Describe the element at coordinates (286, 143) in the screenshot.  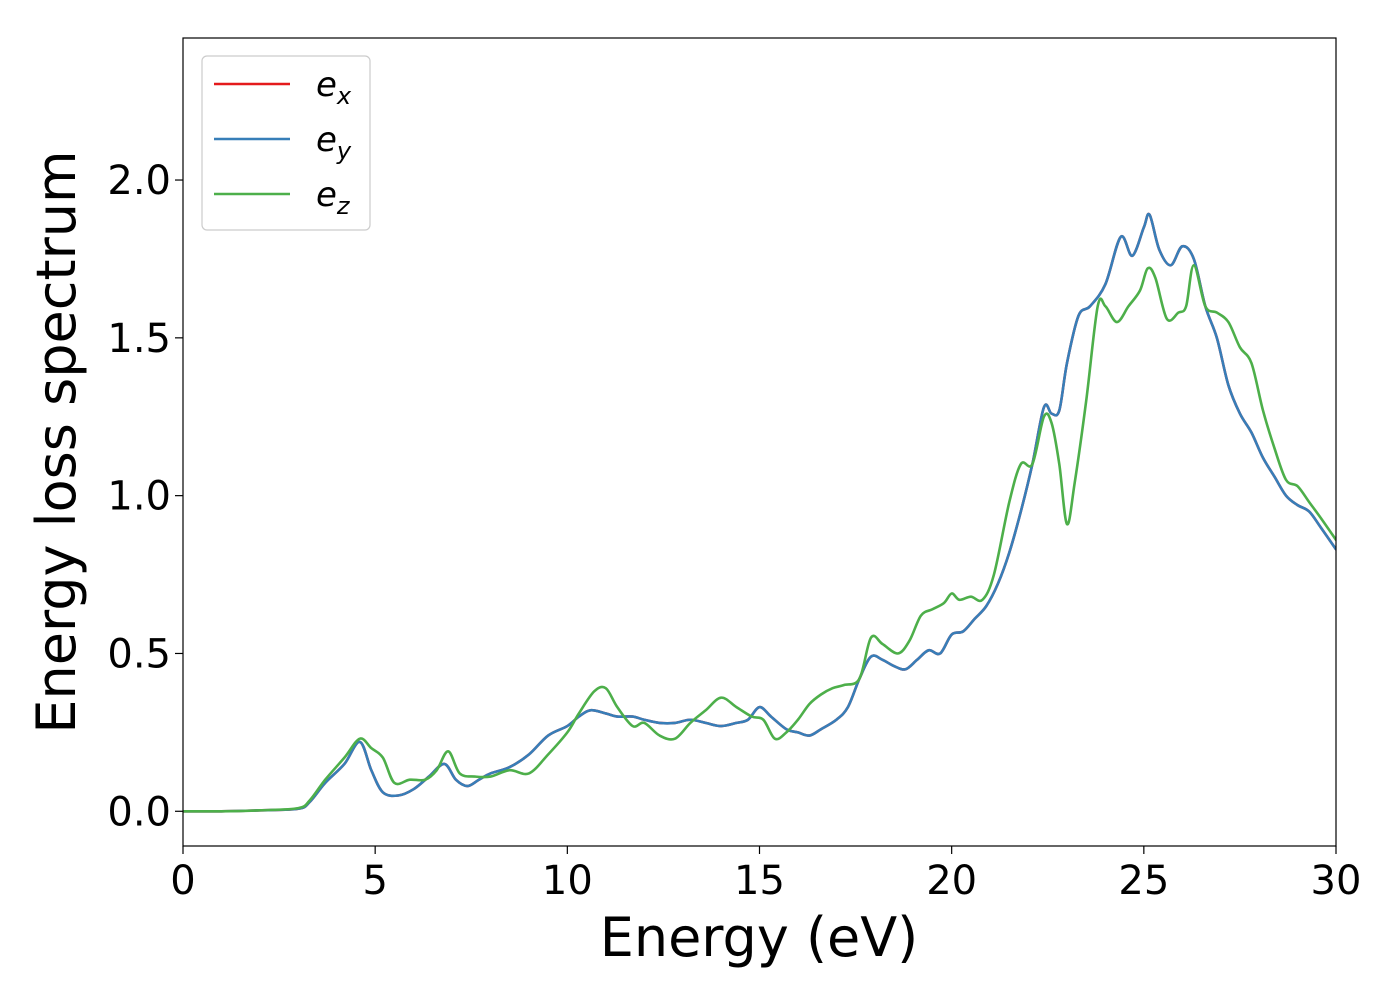
I see `legend-box` at that location.